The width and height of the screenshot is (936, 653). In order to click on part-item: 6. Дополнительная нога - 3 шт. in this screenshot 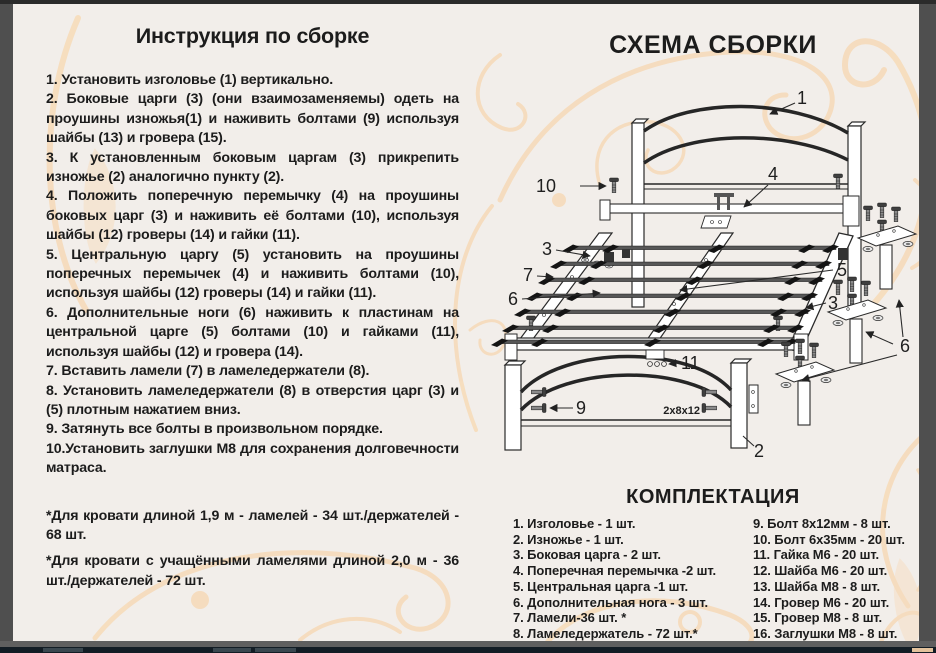, I will do `click(611, 602)`.